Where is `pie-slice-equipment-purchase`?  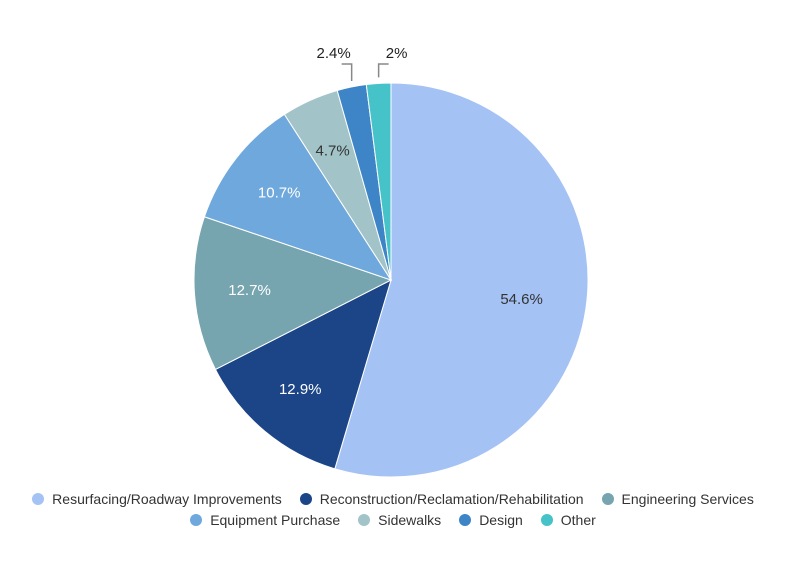 pie-slice-equipment-purchase is located at coordinates (298, 197).